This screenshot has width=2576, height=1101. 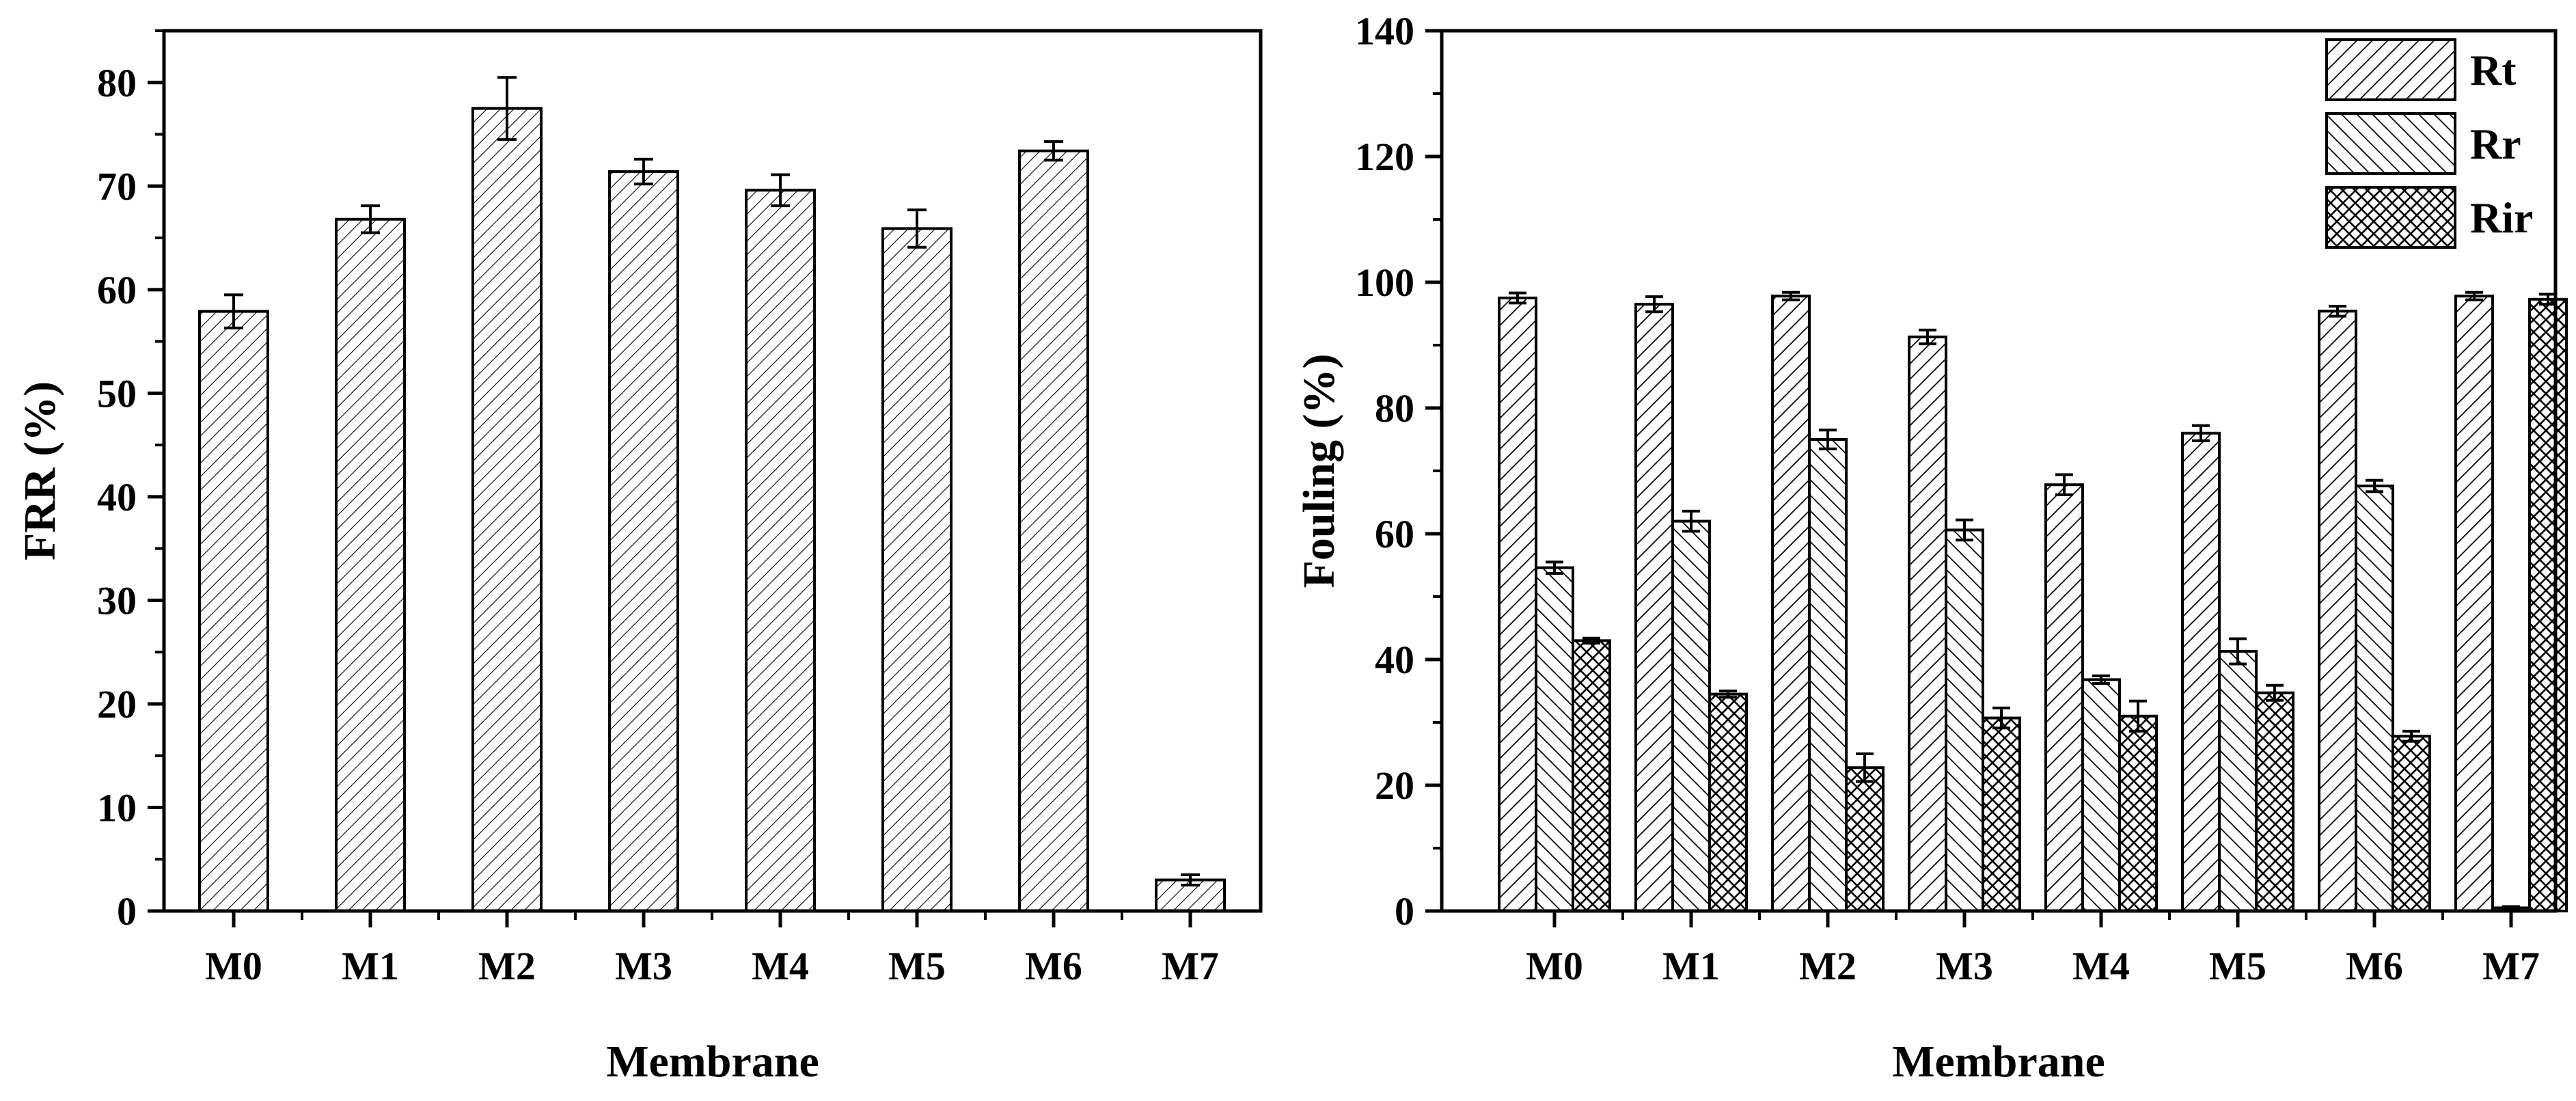 I want to click on bar-frr-m2, so click(x=507, y=509).